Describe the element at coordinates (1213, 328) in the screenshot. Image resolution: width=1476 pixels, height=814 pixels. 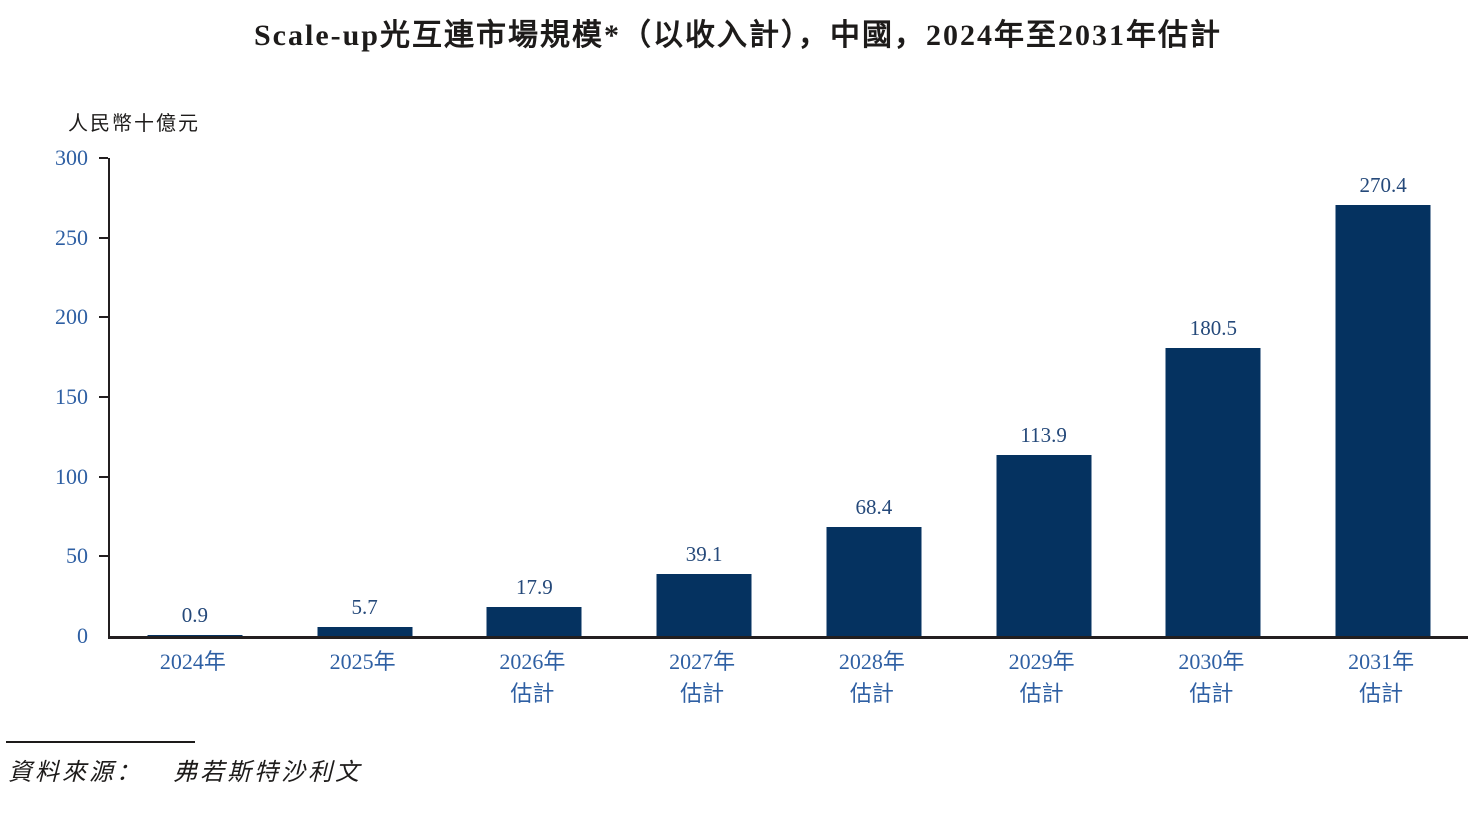
I see `bar-value-label: 180.5` at that location.